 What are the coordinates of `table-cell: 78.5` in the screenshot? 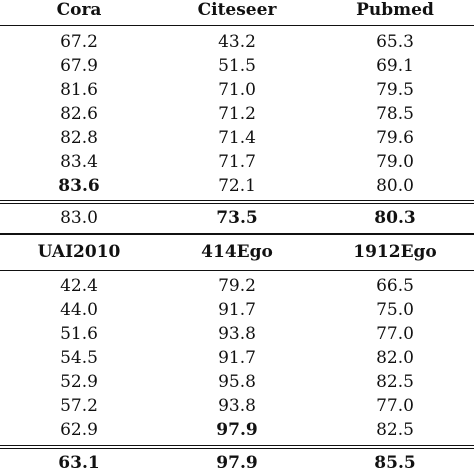 It's located at (395, 114).